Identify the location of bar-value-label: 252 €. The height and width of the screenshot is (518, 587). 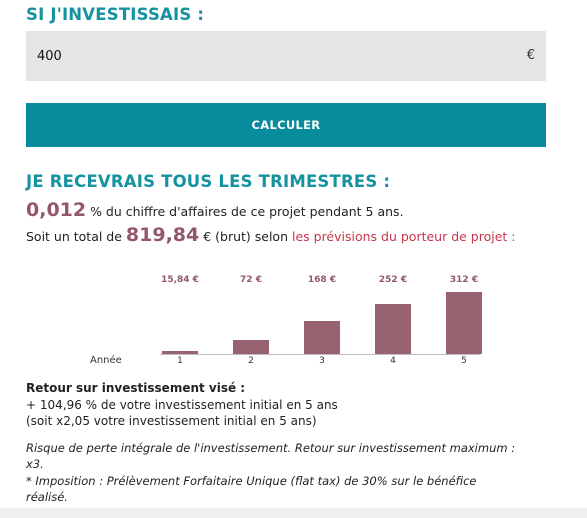
(393, 280).